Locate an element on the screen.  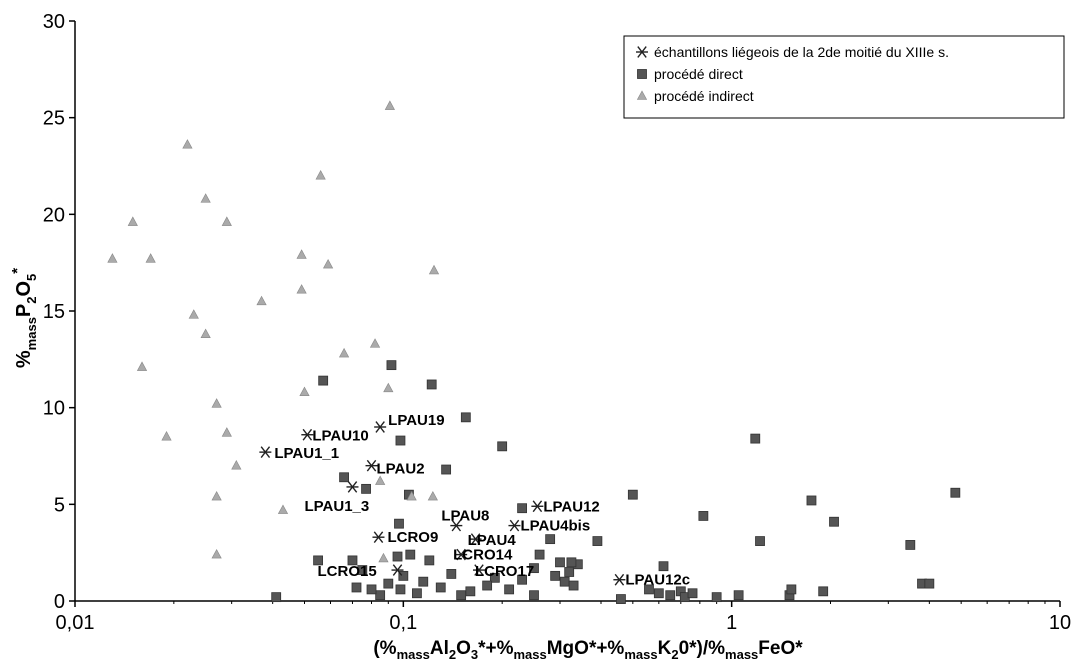
y-tick-label: 25 is located at coordinates (54, 119).